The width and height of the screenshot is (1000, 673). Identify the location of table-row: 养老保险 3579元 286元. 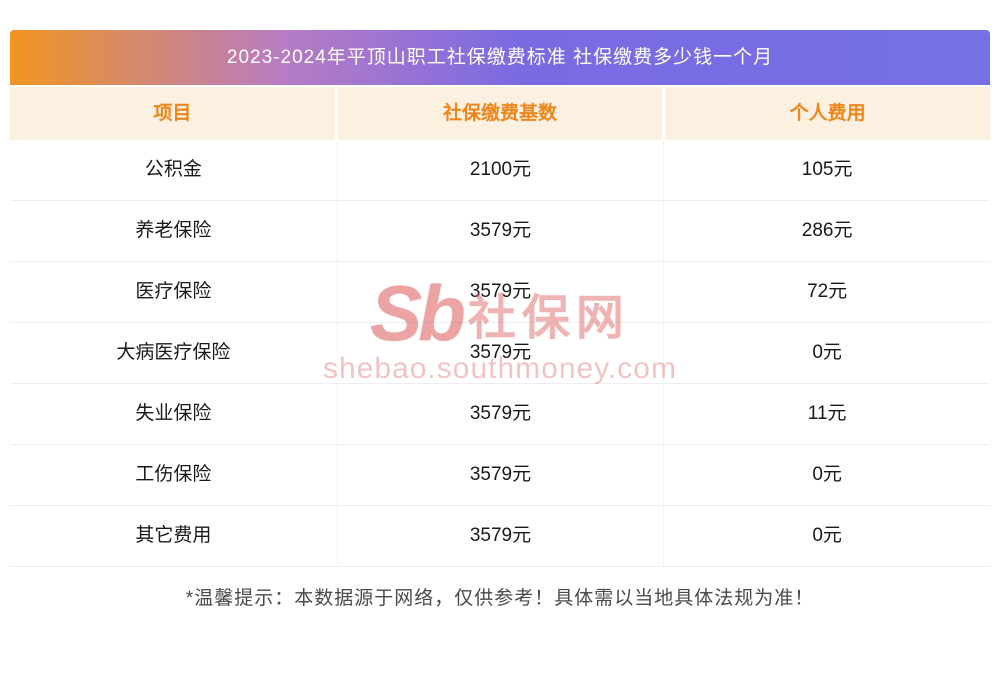
(500, 231).